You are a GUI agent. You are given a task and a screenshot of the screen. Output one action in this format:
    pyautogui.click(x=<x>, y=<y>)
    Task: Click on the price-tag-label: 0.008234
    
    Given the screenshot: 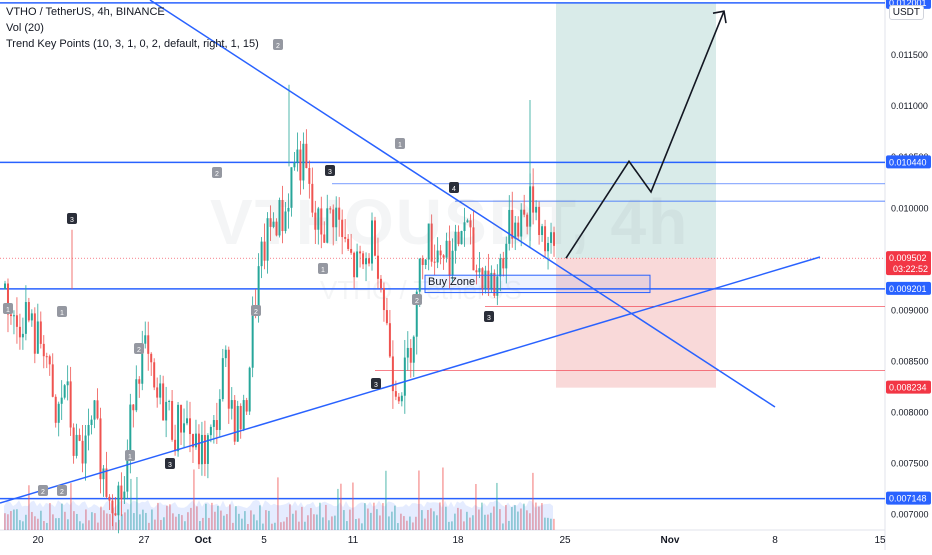 What is the action you would take?
    pyautogui.click(x=908, y=388)
    